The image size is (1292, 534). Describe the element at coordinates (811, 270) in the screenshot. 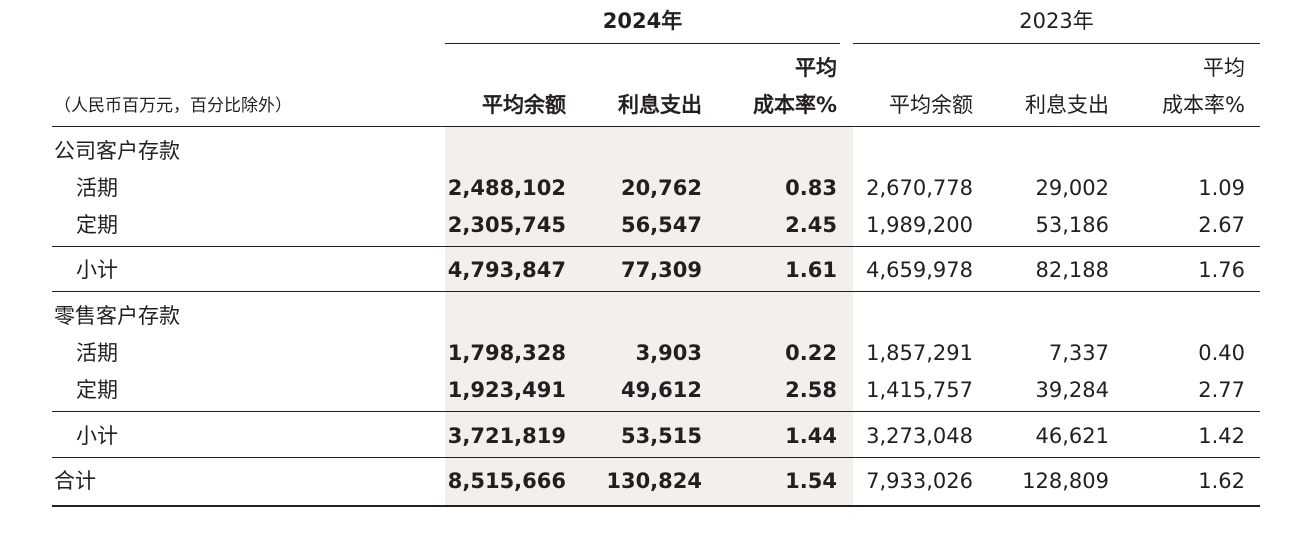

I see `cell: 1.61` at that location.